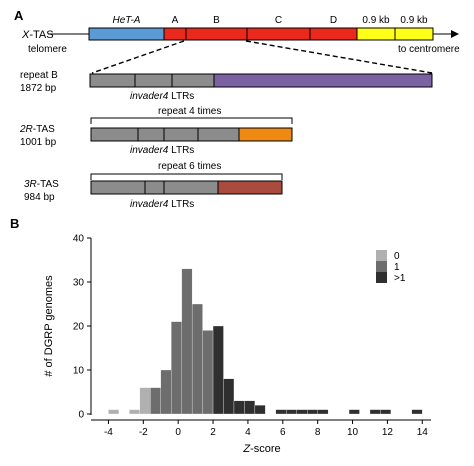 Image resolution: width=474 pixels, height=466 pixels. Describe the element at coordinates (248, 432) in the screenshot. I see `x-tick-label: 4` at that location.